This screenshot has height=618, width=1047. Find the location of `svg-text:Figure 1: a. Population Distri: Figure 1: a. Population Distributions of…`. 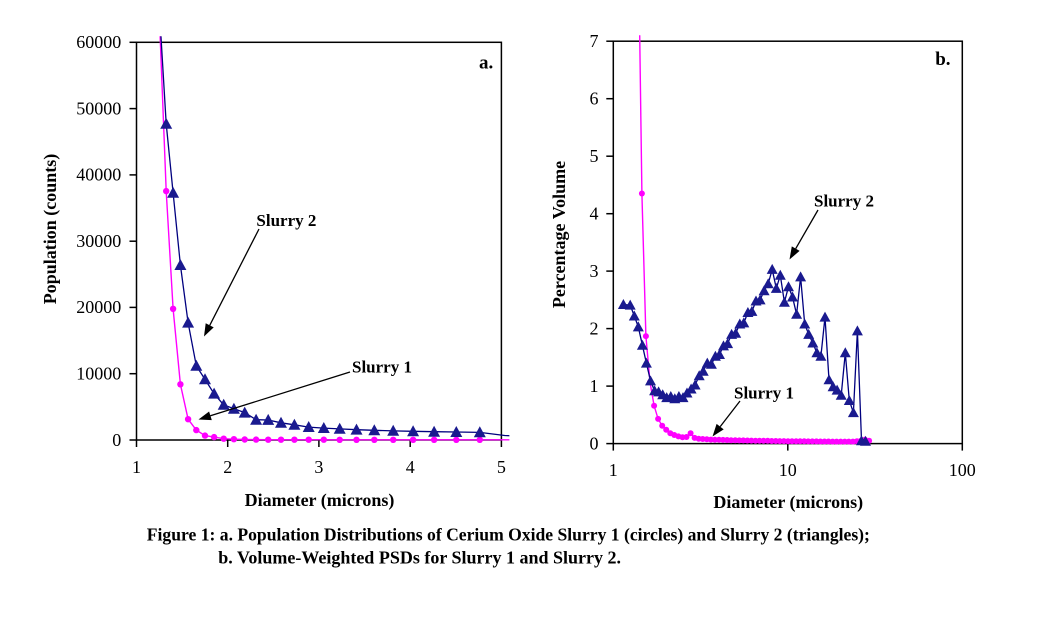

svg-text:Figure 1: a. Population Distri: Figure 1: a. Population Distributions of… is located at coordinates (508, 534).